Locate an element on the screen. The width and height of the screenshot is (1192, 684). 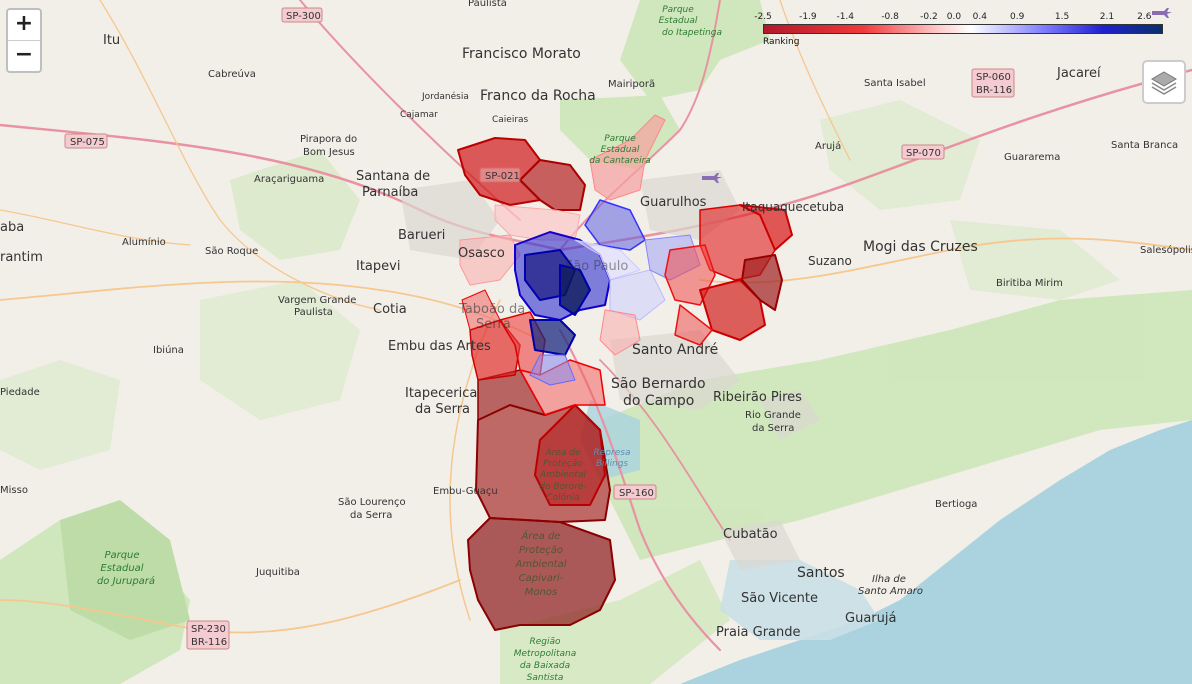
label-santa-isabel: Santa Isabel is located at coordinates (895, 83).